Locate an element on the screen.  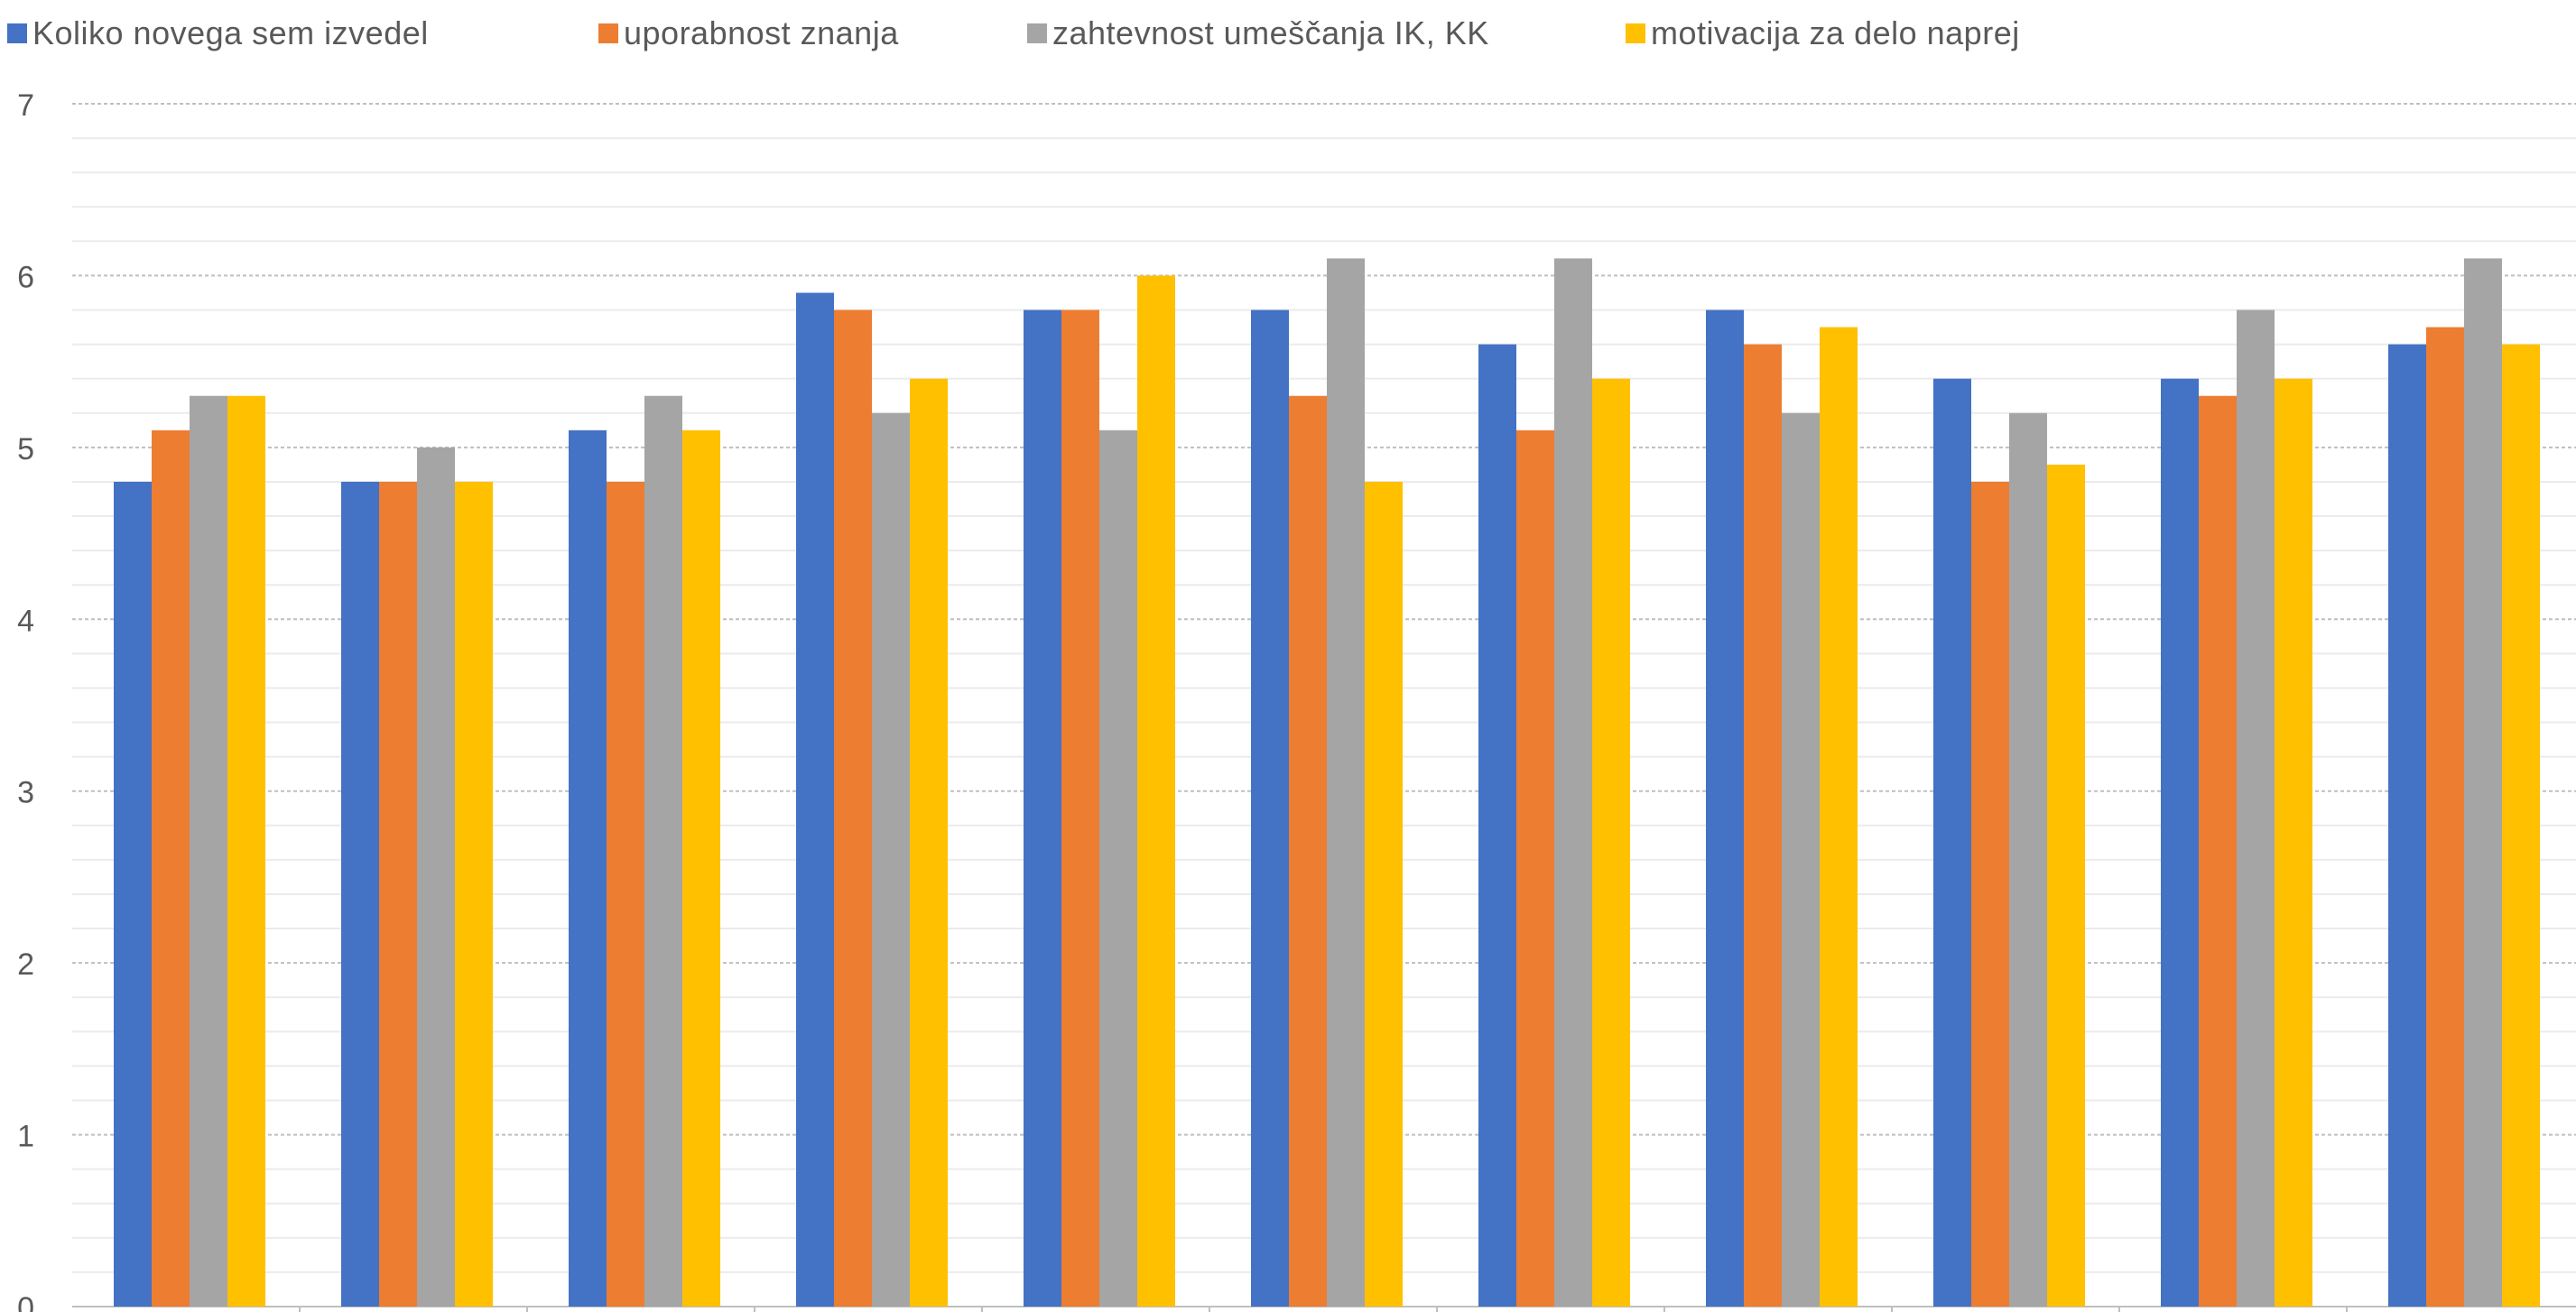
legend-item-series-1: Koliko novega sem izvedel is located at coordinates (218, 33).